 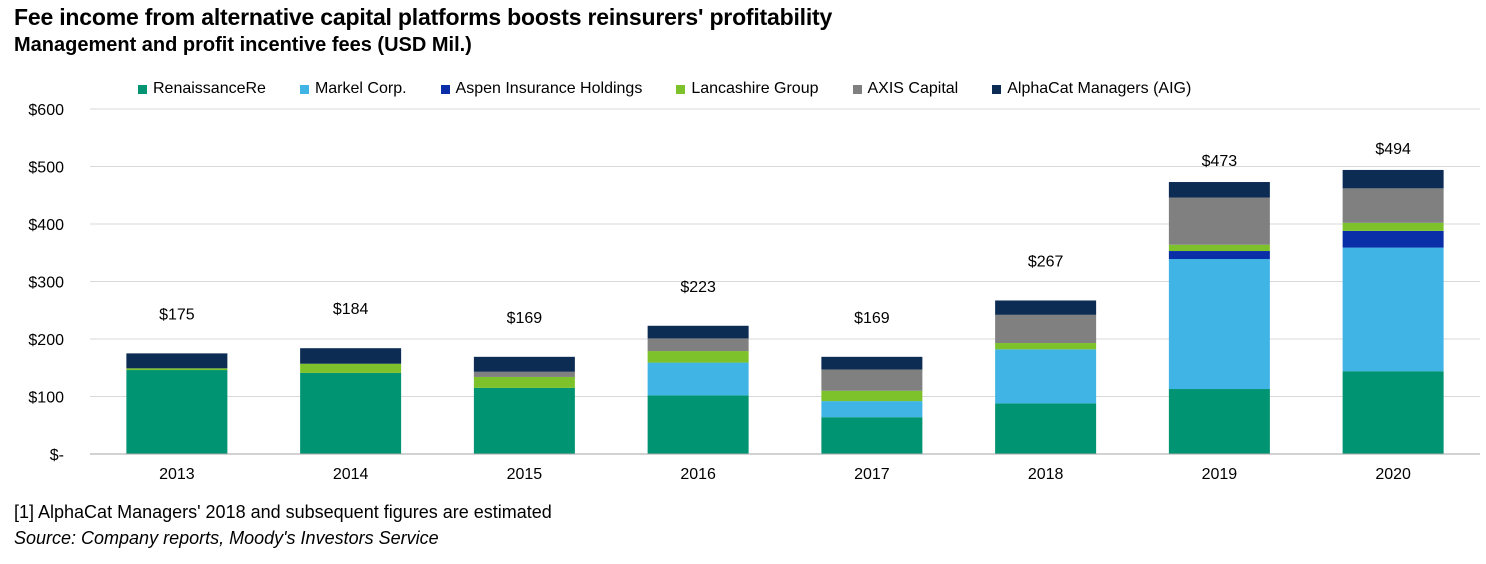 I want to click on legend-label: Markel Corp., so click(x=360, y=88).